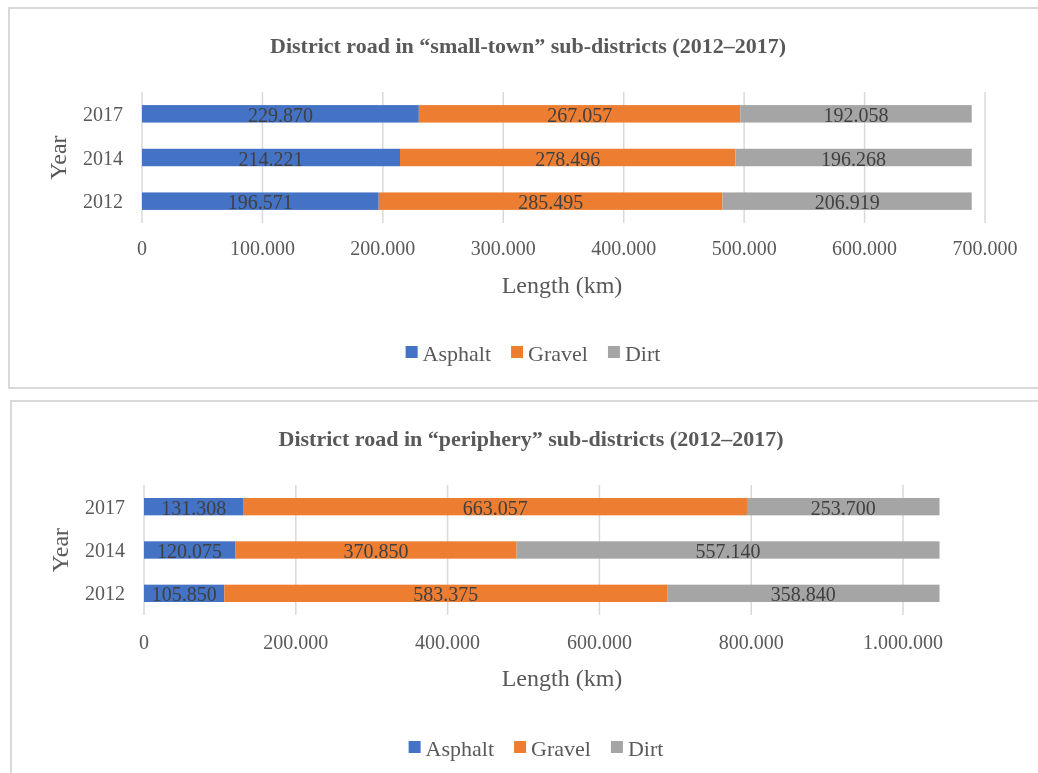 The width and height of the screenshot is (1038, 773). I want to click on data-label: 267.057, so click(580, 114).